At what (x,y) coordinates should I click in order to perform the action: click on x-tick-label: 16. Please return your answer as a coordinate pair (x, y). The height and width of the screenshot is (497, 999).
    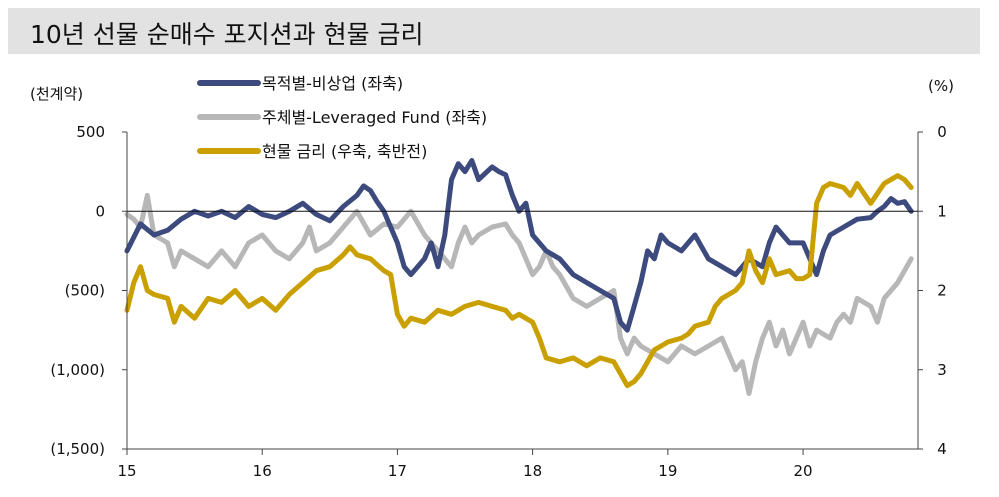
    Looking at the image, I should click on (262, 471).